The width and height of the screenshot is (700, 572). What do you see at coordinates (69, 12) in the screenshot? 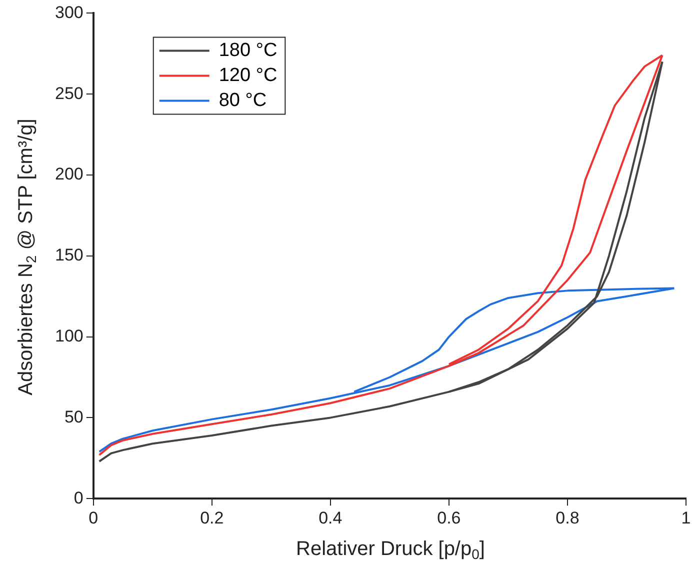
I see `y-tick-label: 300` at bounding box center [69, 12].